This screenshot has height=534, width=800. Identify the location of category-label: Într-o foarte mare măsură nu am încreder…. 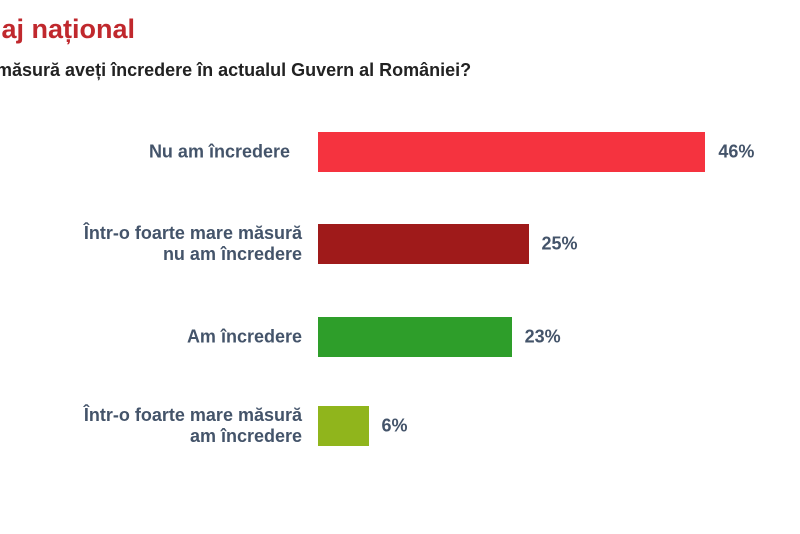
(192, 243).